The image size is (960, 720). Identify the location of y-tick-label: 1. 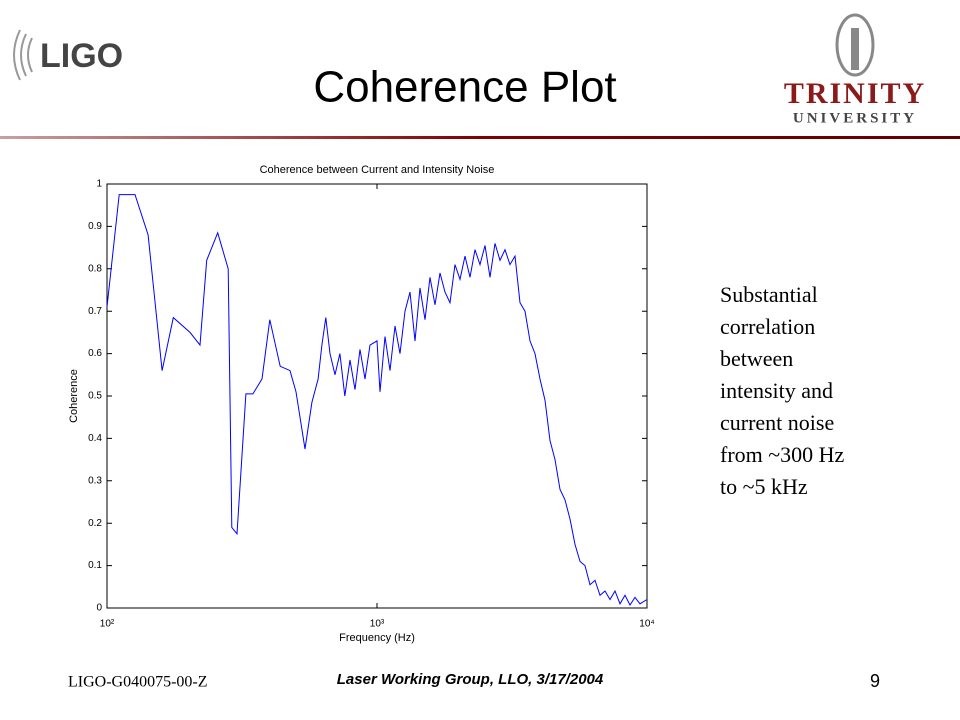
(99, 184).